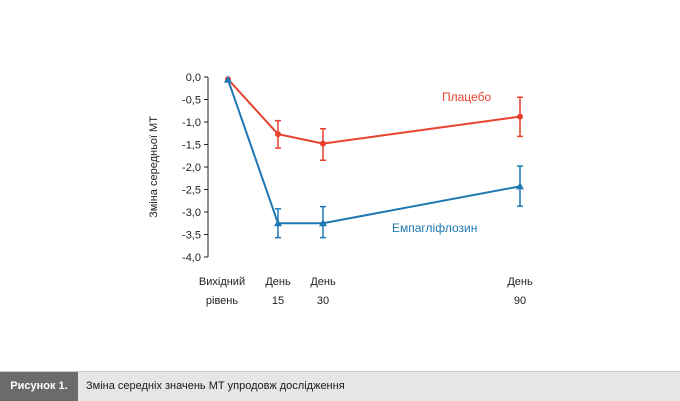  What do you see at coordinates (191, 123) in the screenshot?
I see `y-tick-label: -1,0` at bounding box center [191, 123].